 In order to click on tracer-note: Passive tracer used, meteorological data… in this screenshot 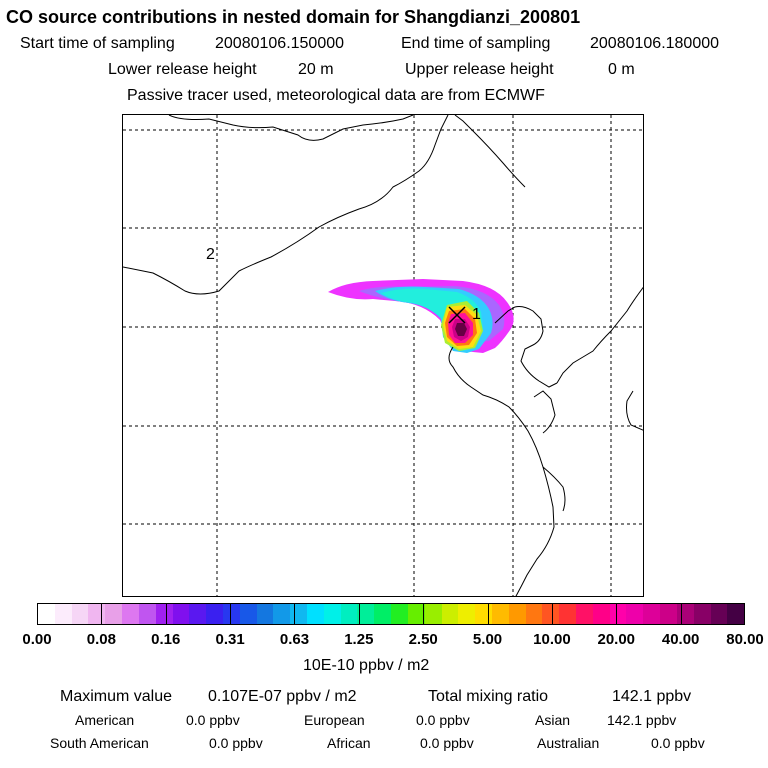, I will do `click(336, 95)`.